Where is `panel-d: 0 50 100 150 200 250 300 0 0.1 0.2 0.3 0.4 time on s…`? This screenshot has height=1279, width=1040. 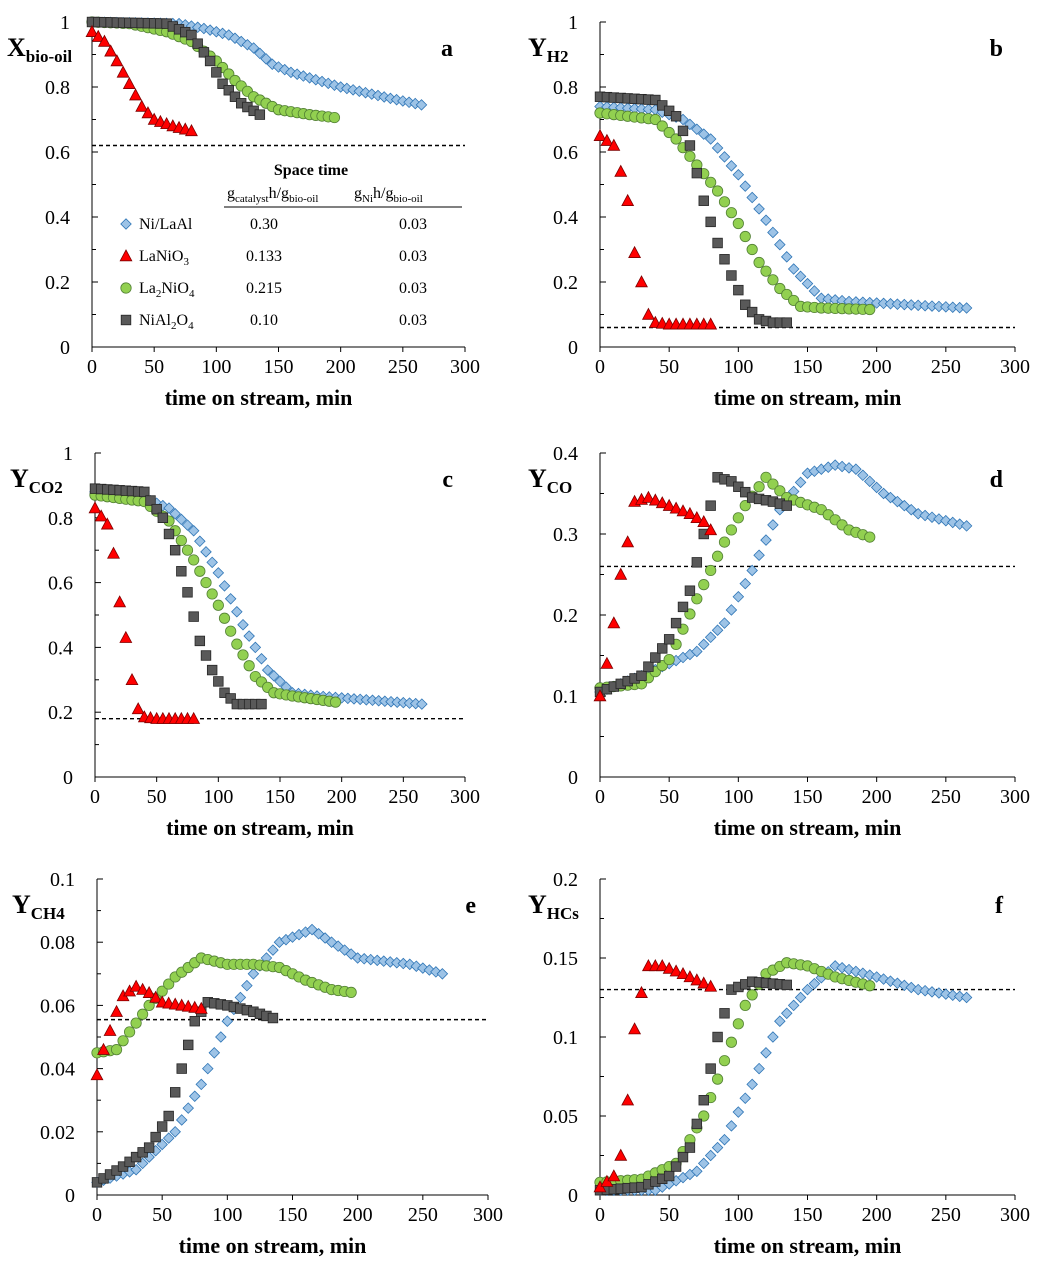 panel-d: 0 50 100 150 200 250 300 0 0.1 0.2 0.3 0.4 time on s… is located at coordinates (779, 641).